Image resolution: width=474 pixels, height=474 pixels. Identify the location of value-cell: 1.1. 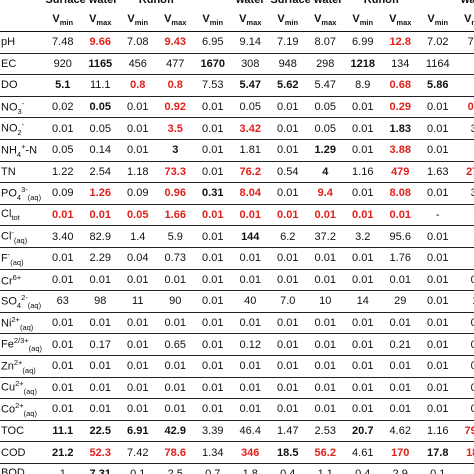
(325, 468).